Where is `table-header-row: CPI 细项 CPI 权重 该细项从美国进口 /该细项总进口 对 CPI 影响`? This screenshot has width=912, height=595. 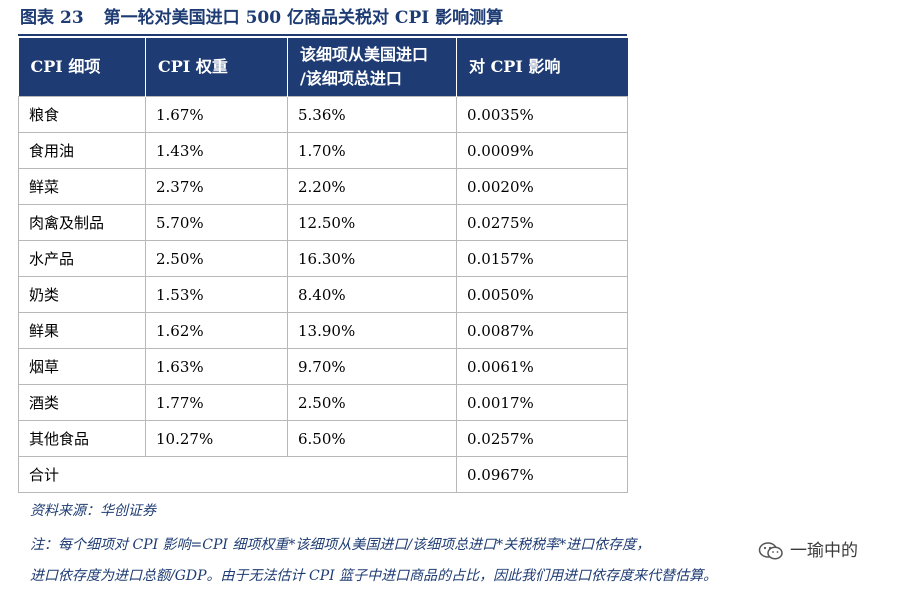
table-header-row: CPI 细项 CPI 权重 该细项从美国进口 /该细项总进口 对 CPI 影响 is located at coordinates (323, 67).